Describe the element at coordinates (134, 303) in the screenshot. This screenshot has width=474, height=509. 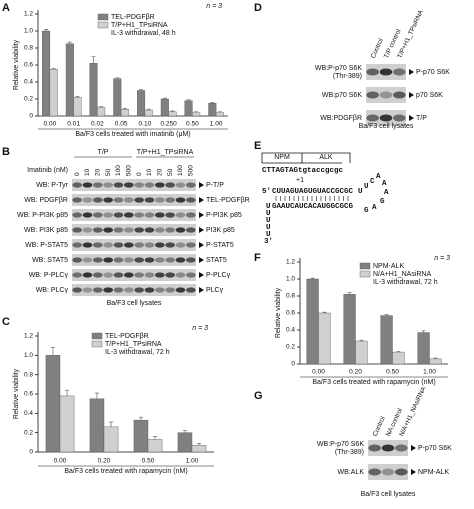
I see `blot-footer: Ba/F3 cell lysates` at that location.